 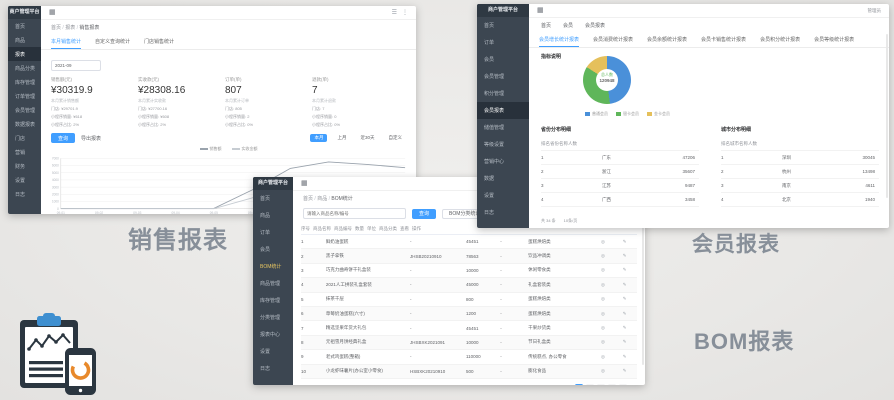 What do you see at coordinates (367, 137) in the screenshot?
I see `range-button: 近30天` at bounding box center [367, 137].